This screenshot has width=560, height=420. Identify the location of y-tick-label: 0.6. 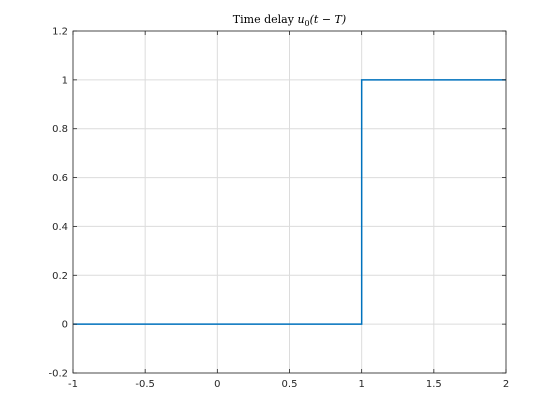
(60, 178).